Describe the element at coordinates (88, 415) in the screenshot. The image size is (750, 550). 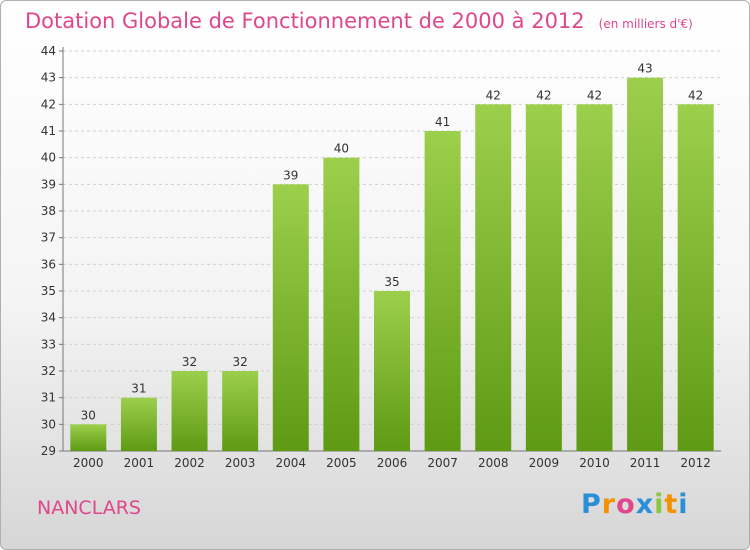
I see `bar-value-label: 30` at that location.